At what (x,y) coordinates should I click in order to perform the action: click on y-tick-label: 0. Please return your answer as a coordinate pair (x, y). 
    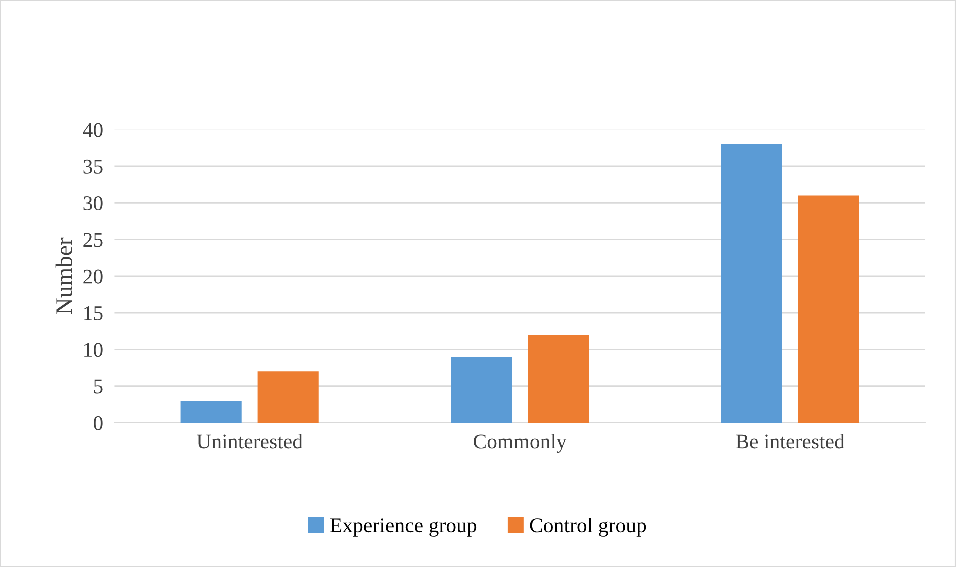
    Looking at the image, I should click on (98, 423).